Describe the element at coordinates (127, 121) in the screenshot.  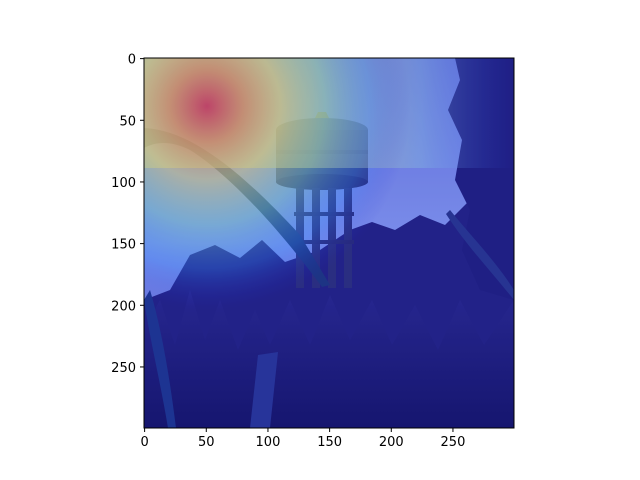
I see `y-tick-label: 50` at that location.